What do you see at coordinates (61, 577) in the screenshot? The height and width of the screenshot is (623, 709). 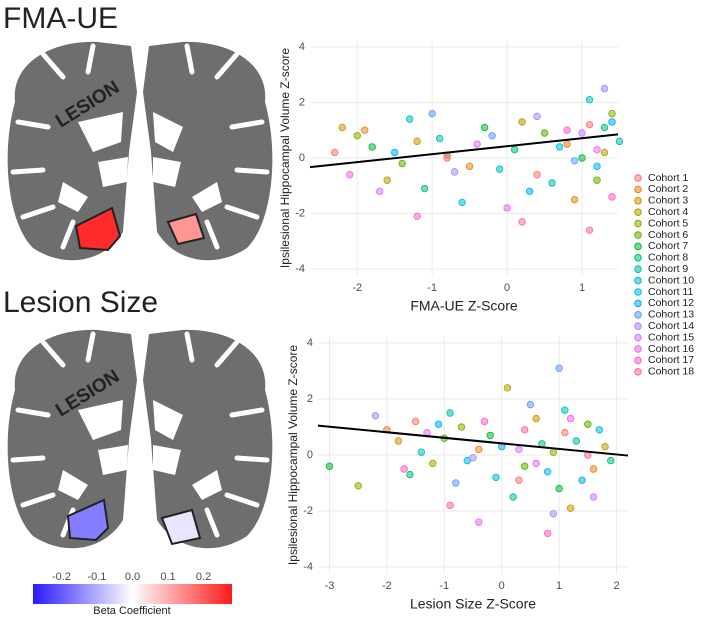 I see `colorbar-tick-label: -0.2` at bounding box center [61, 577].